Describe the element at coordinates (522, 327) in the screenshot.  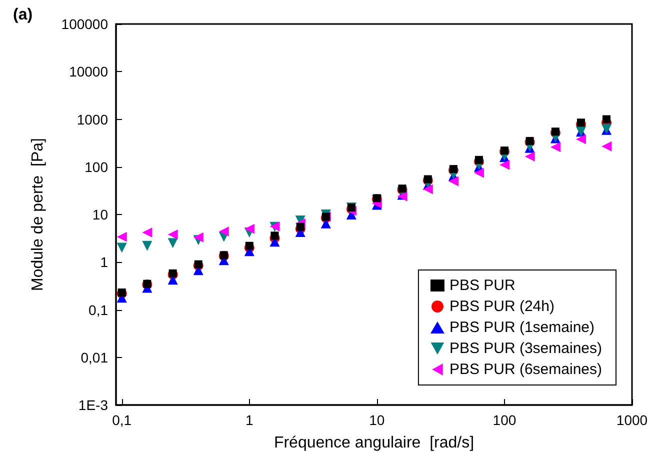
I see `legend-label: PBS PUR (1semaine)` at that location.